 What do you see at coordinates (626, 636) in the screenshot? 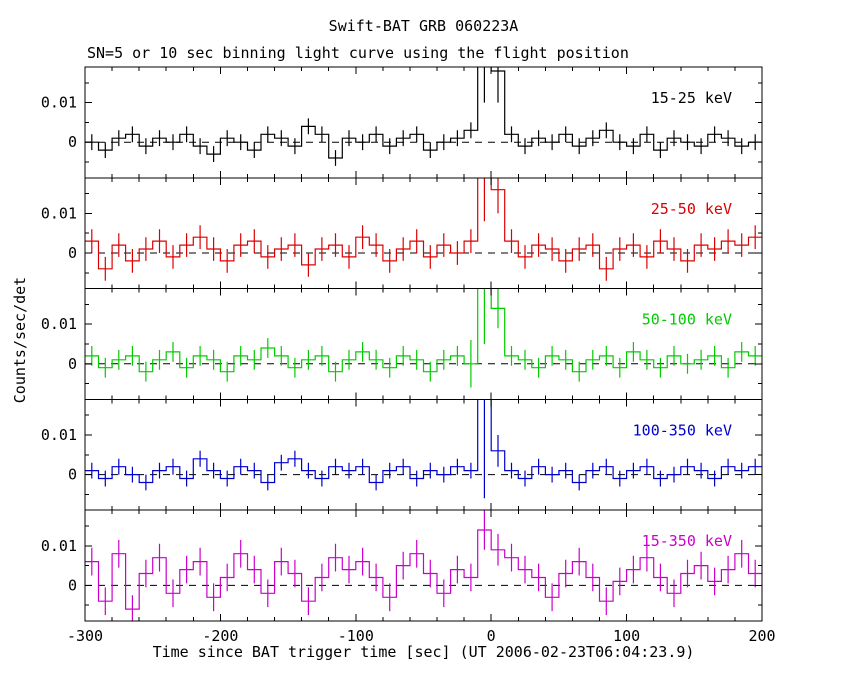
I see `x-tick-label: 100` at bounding box center [626, 636].